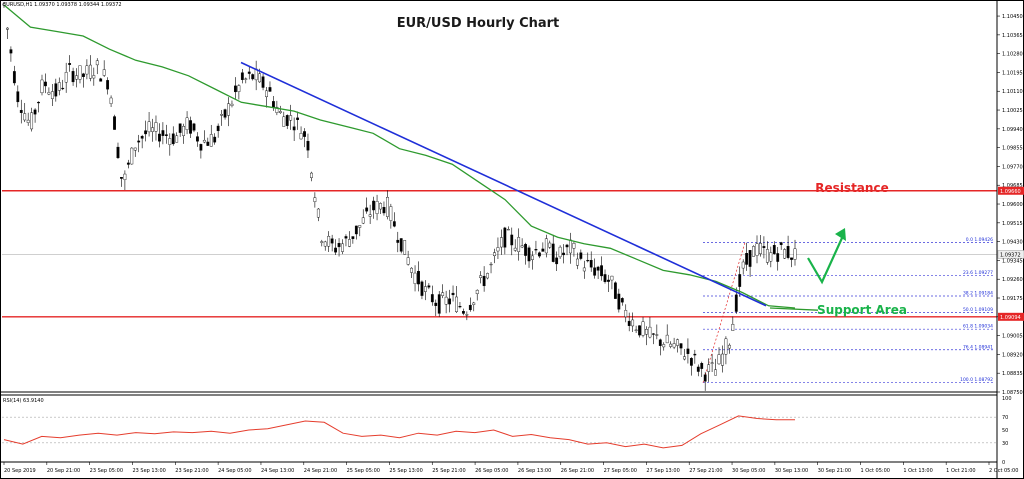  What do you see at coordinates (1007, 399) in the screenshot?
I see `rsi-tick-label: 100` at bounding box center [1007, 399].